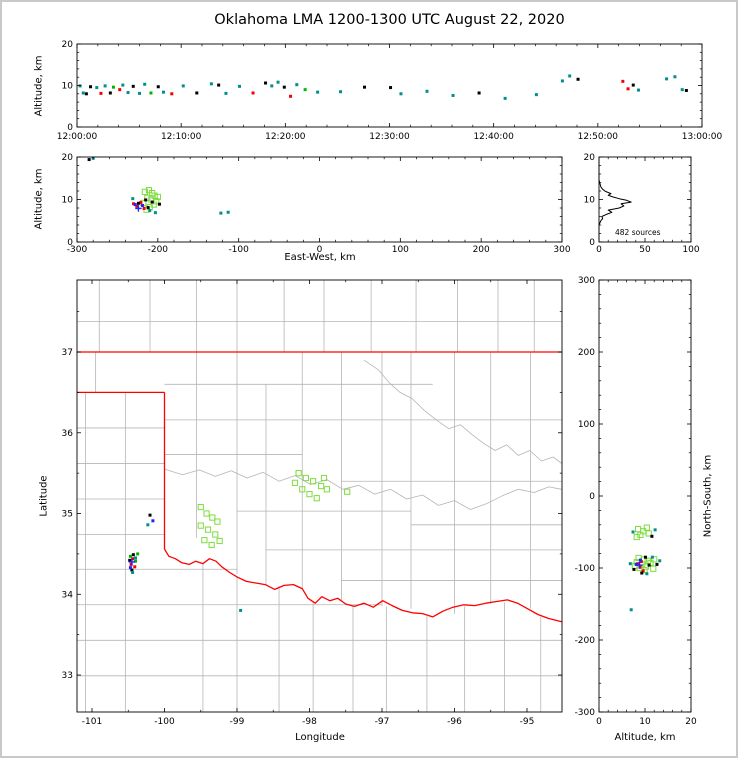  Describe the element at coordinates (645, 568) in the screenshot. I see `north_south-points` at that location.